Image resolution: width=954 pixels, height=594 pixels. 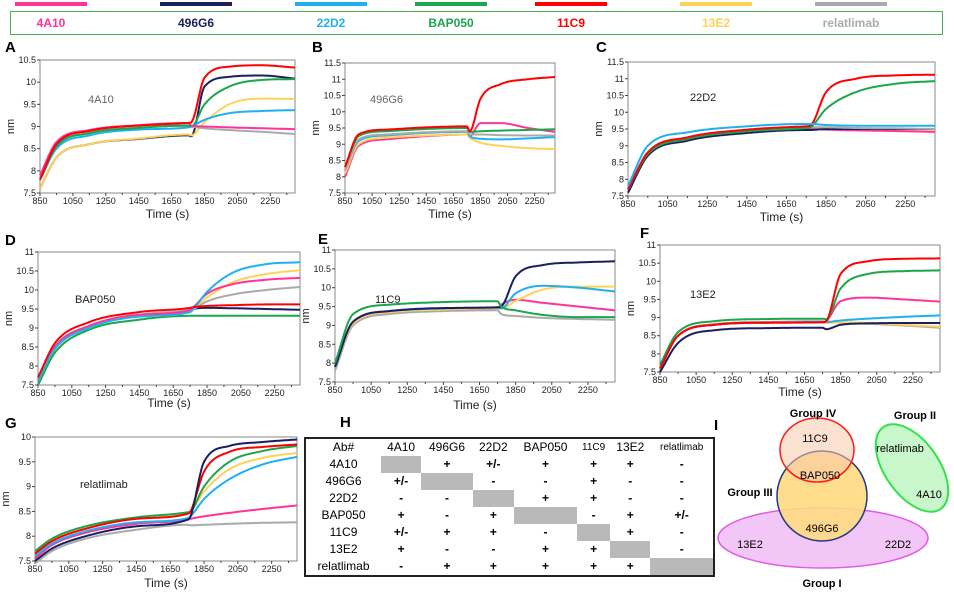 I want to click on series-line-496g6, so click(x=475, y=314).